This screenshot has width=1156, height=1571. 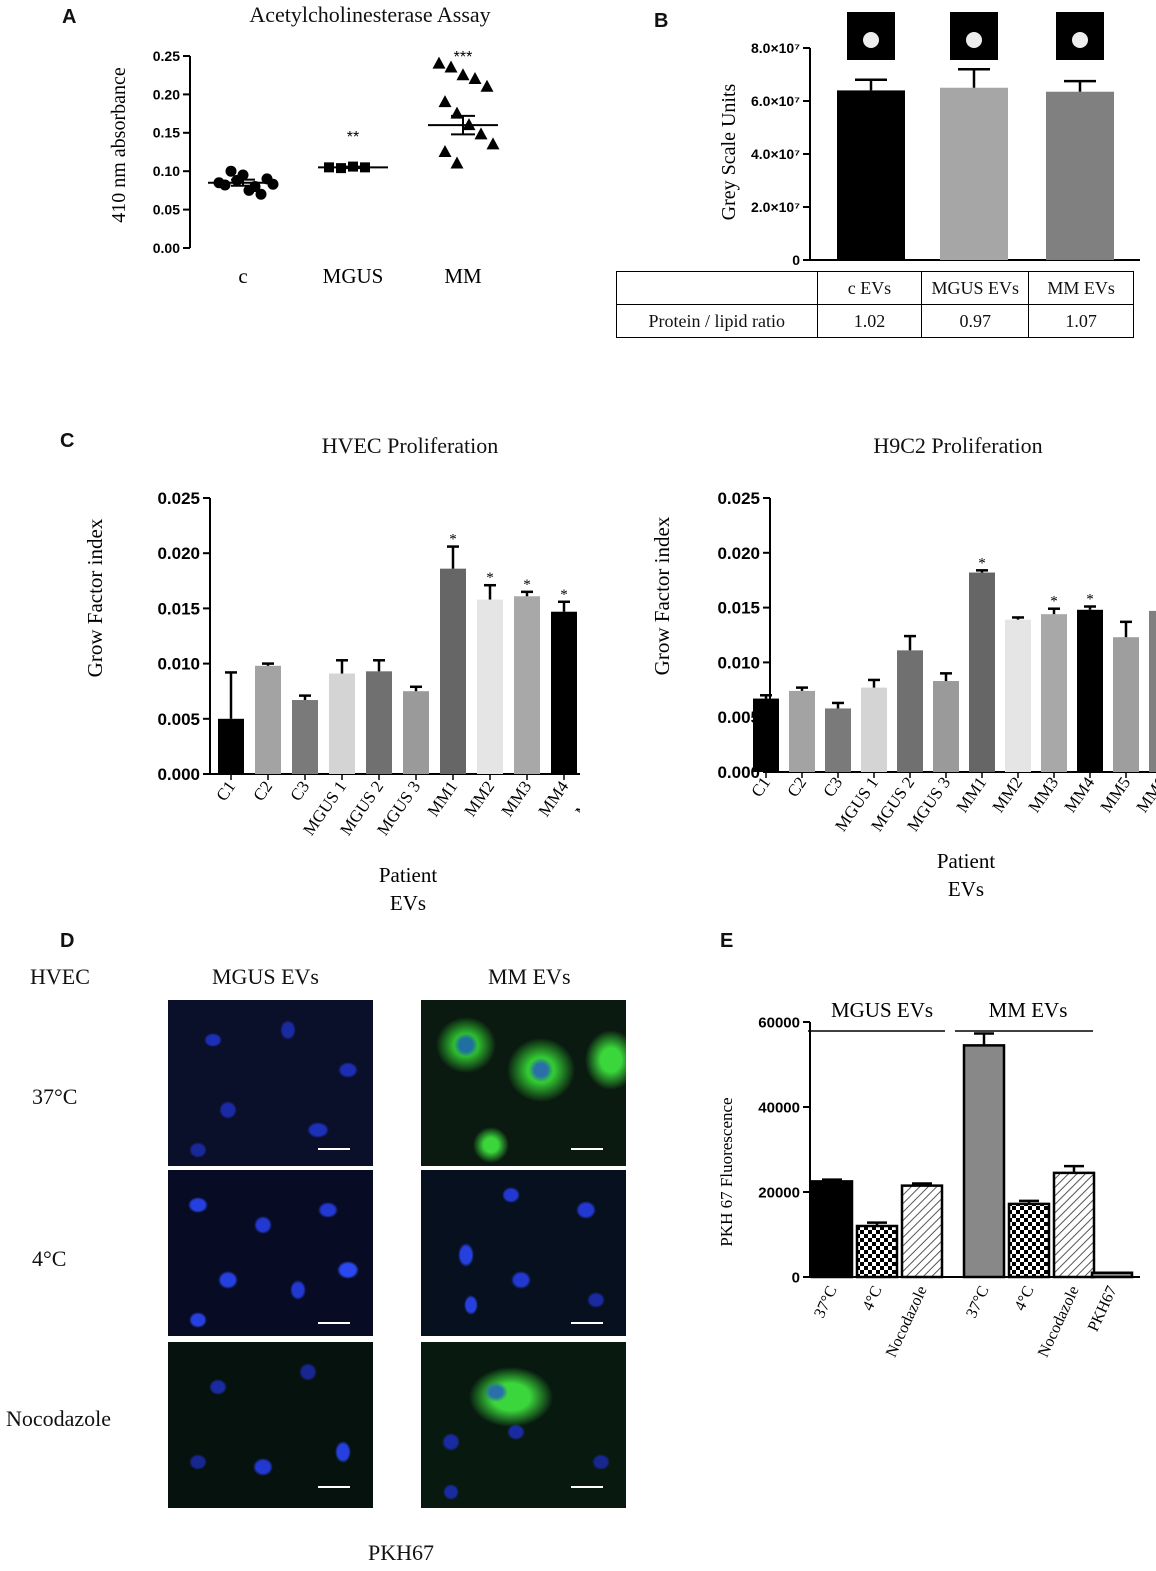 I want to click on x-tick-label: MM4, so click(x=1079, y=794).